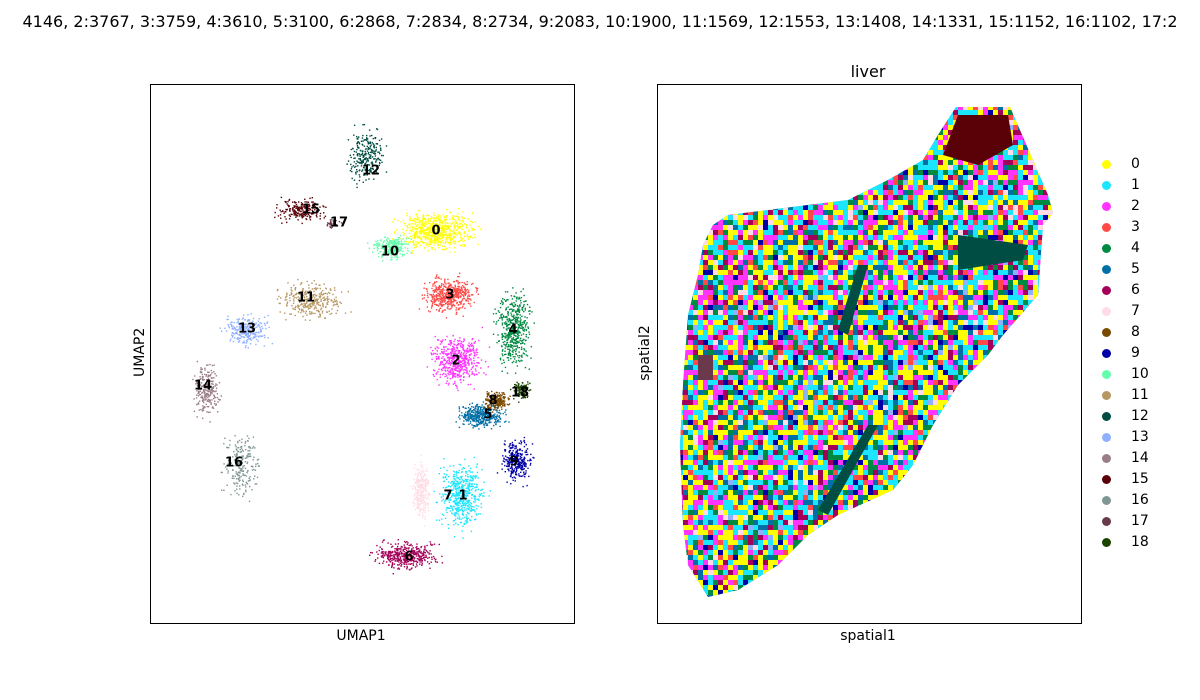 The image size is (1200, 700). Describe the element at coordinates (234, 463) in the screenshot. I see `umap-cluster-label-16: 16` at that location.